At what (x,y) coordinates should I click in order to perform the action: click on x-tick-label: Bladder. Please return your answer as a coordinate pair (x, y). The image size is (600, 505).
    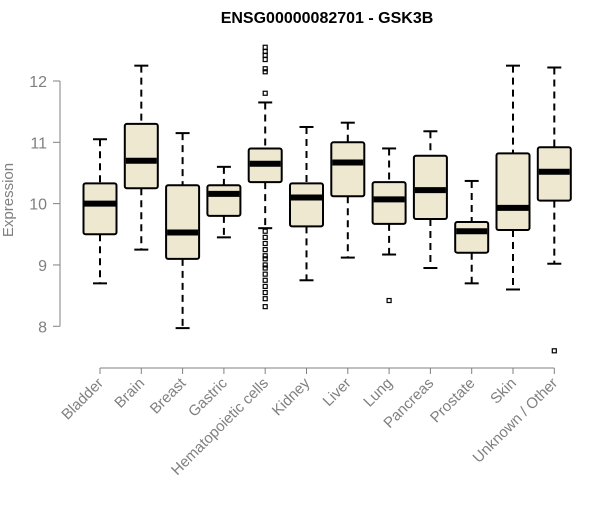
    Looking at the image, I should click on (82, 399).